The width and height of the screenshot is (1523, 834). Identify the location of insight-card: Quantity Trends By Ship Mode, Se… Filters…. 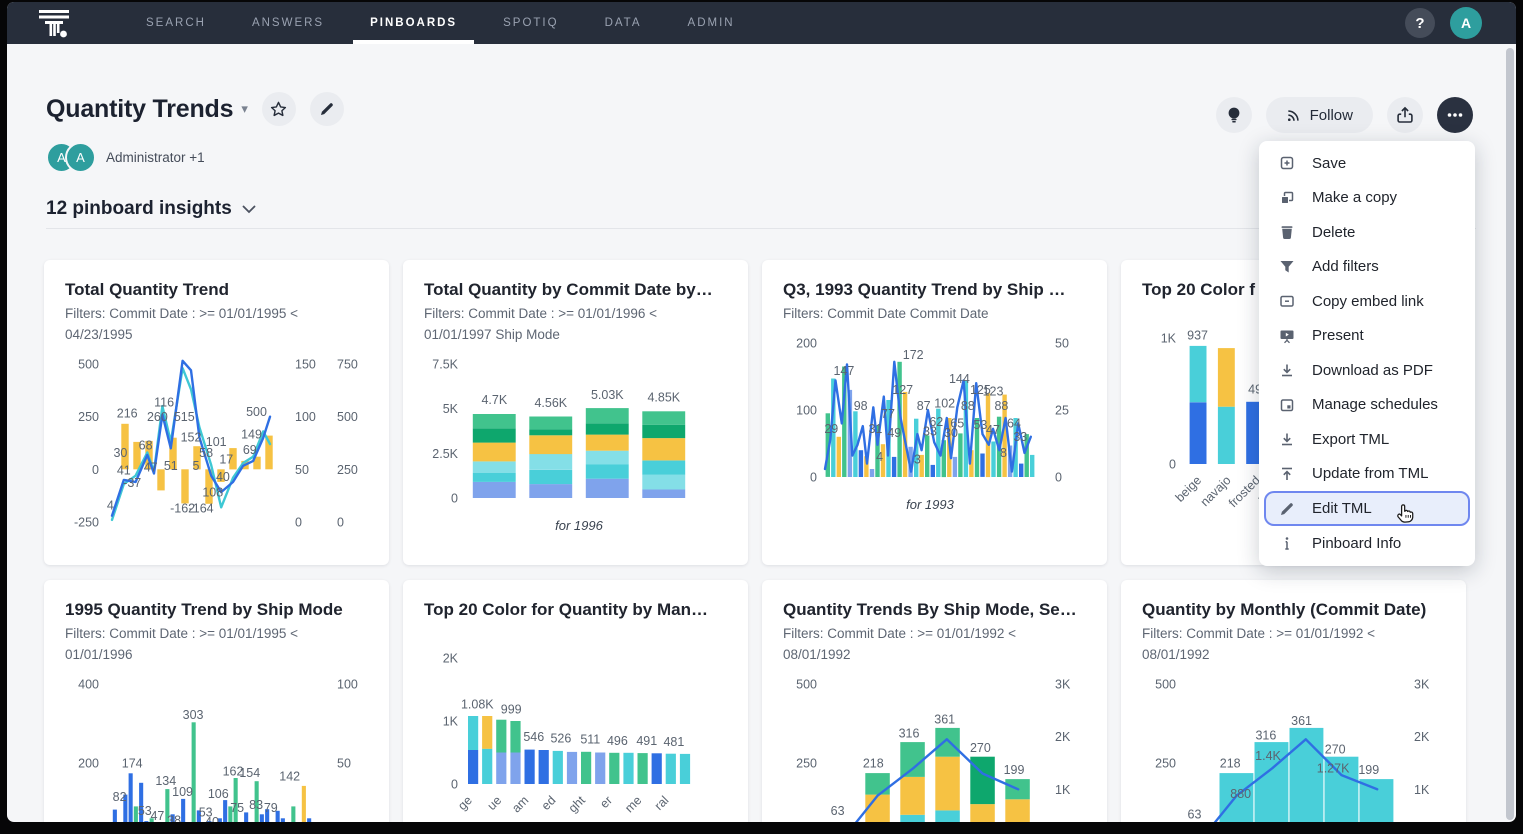
(934, 701).